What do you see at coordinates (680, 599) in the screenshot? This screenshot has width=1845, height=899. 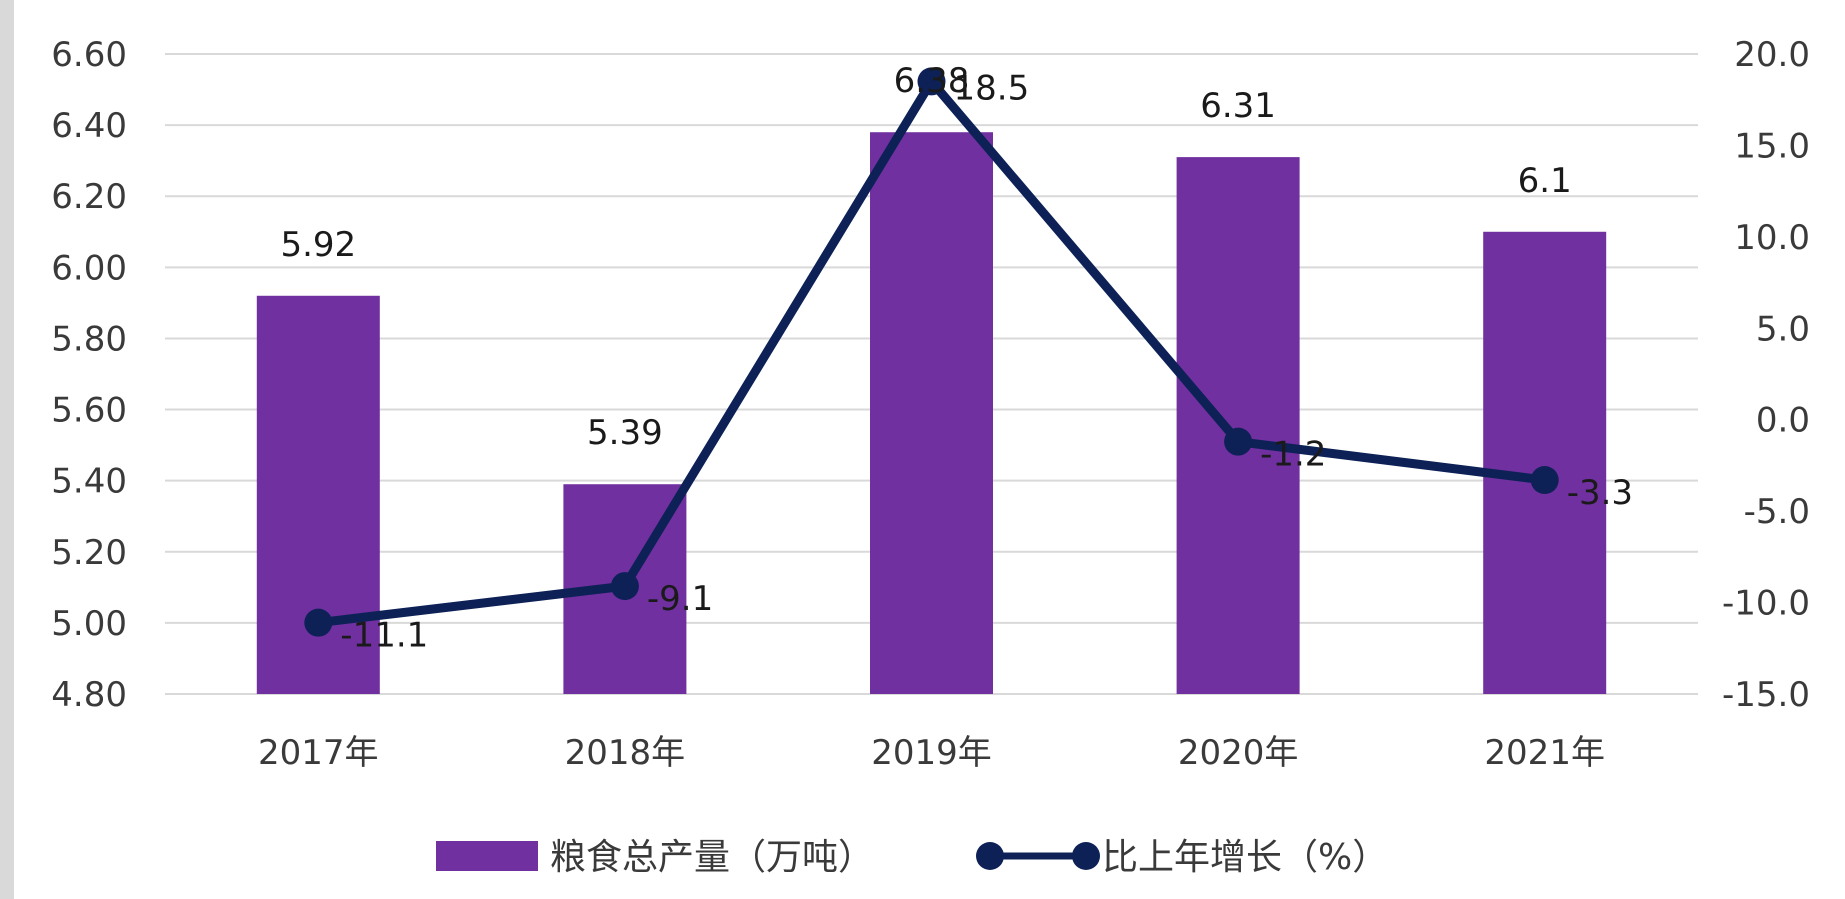 I see `line-data-label: -9.1` at bounding box center [680, 599].